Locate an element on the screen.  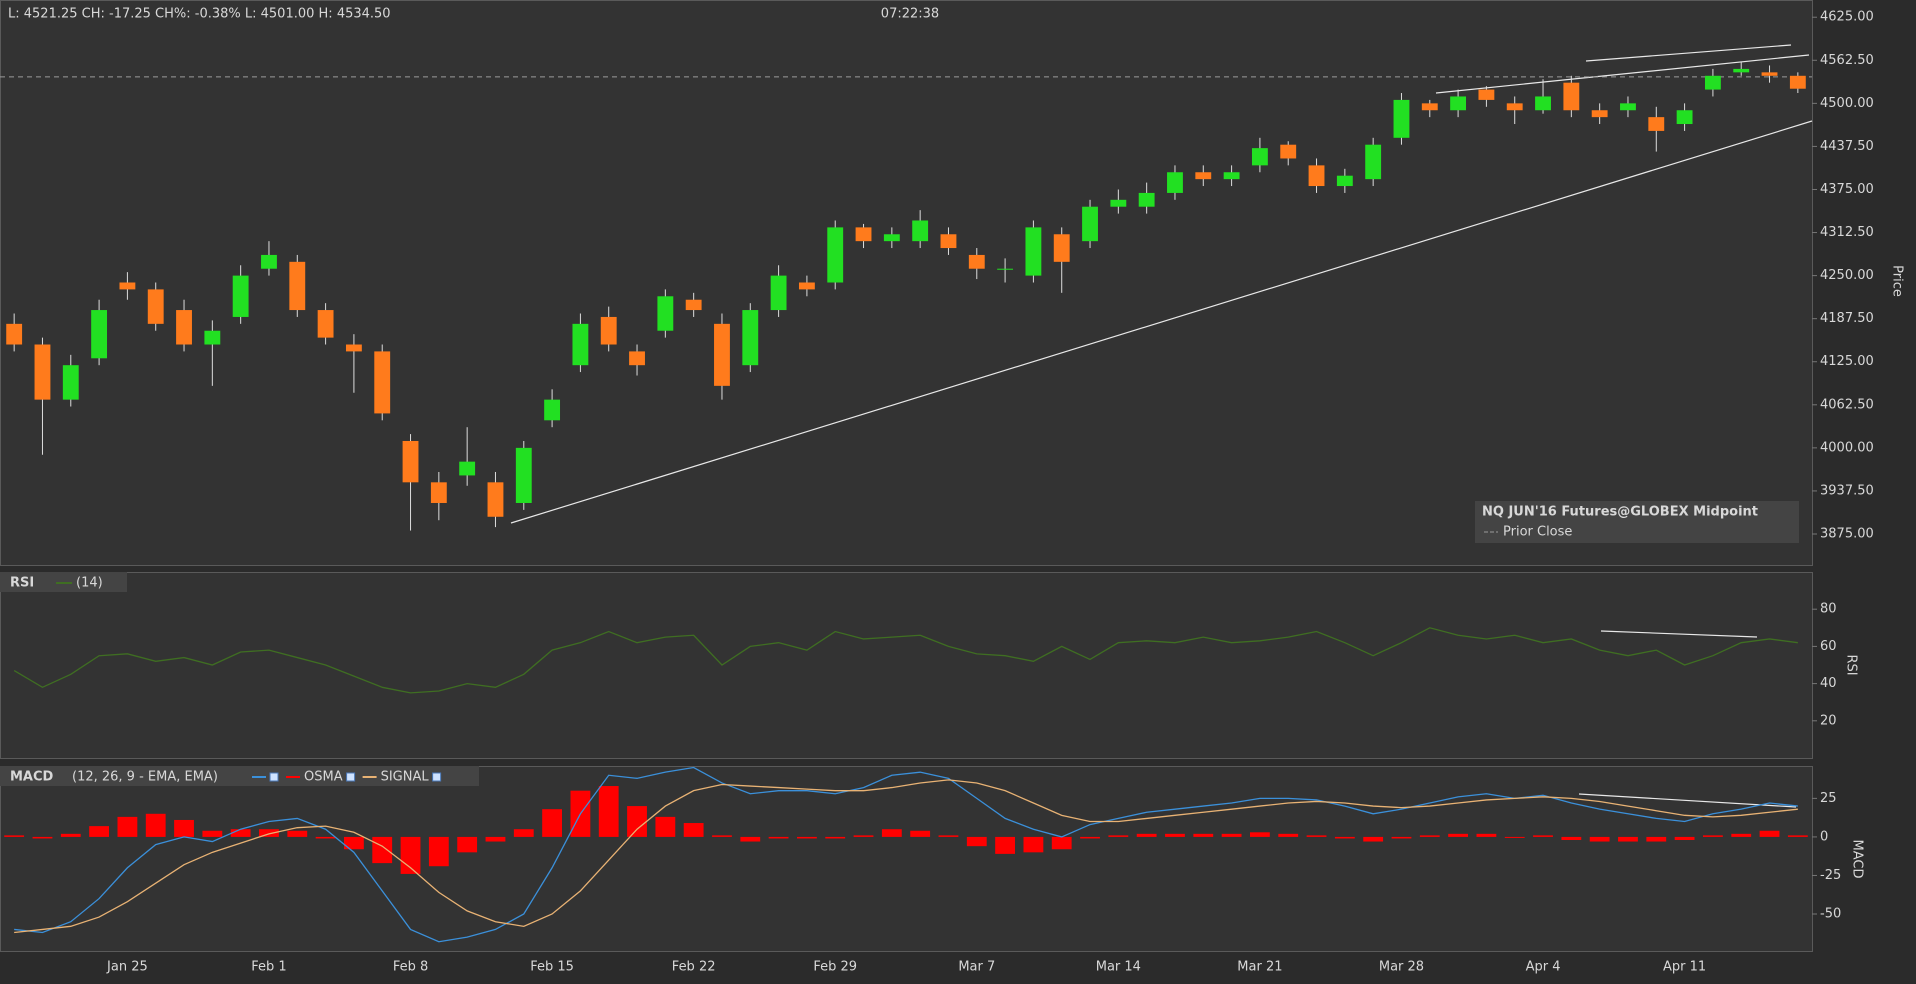
price-legend is located at coordinates (1637, 522).